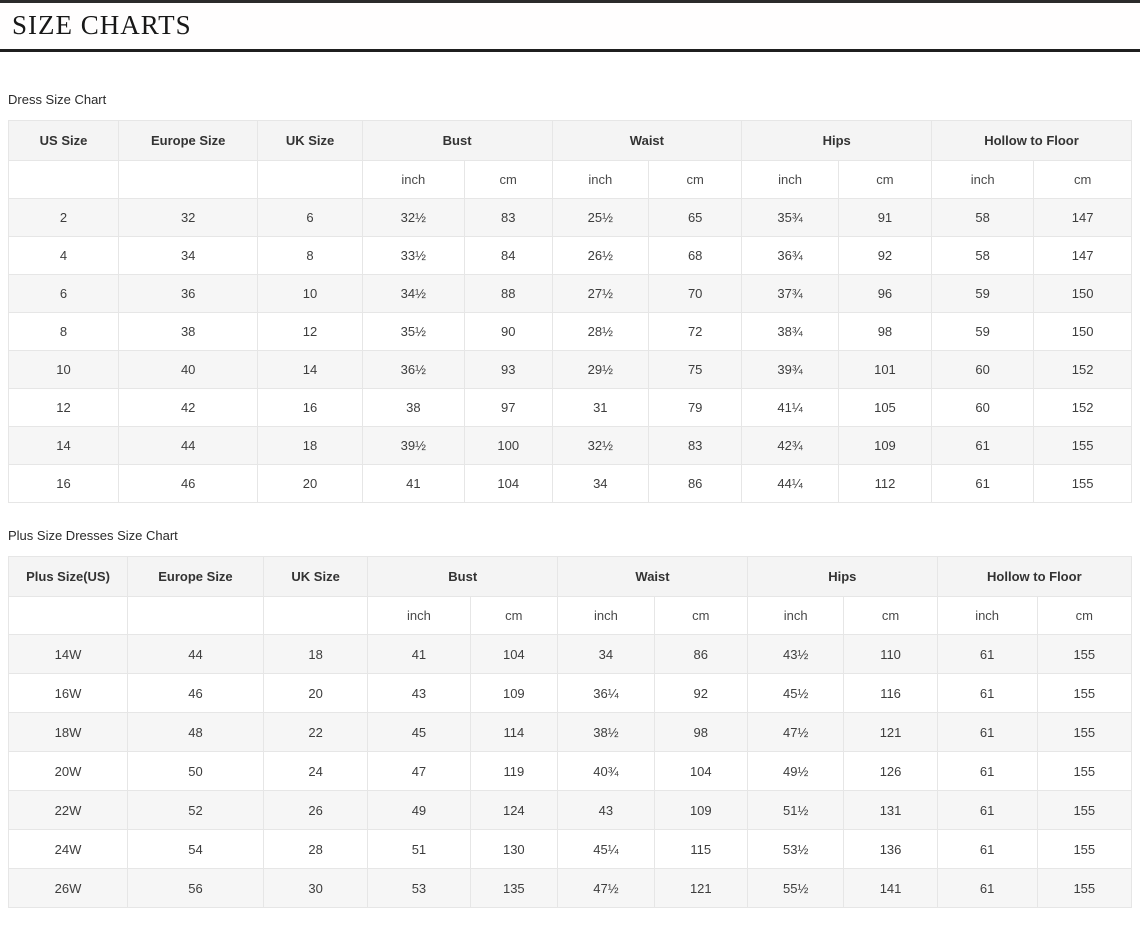 This screenshot has width=1140, height=950. I want to click on table-row: 14W 44 18 41 104 34 86 43½ 110 61 155, so click(570, 654).